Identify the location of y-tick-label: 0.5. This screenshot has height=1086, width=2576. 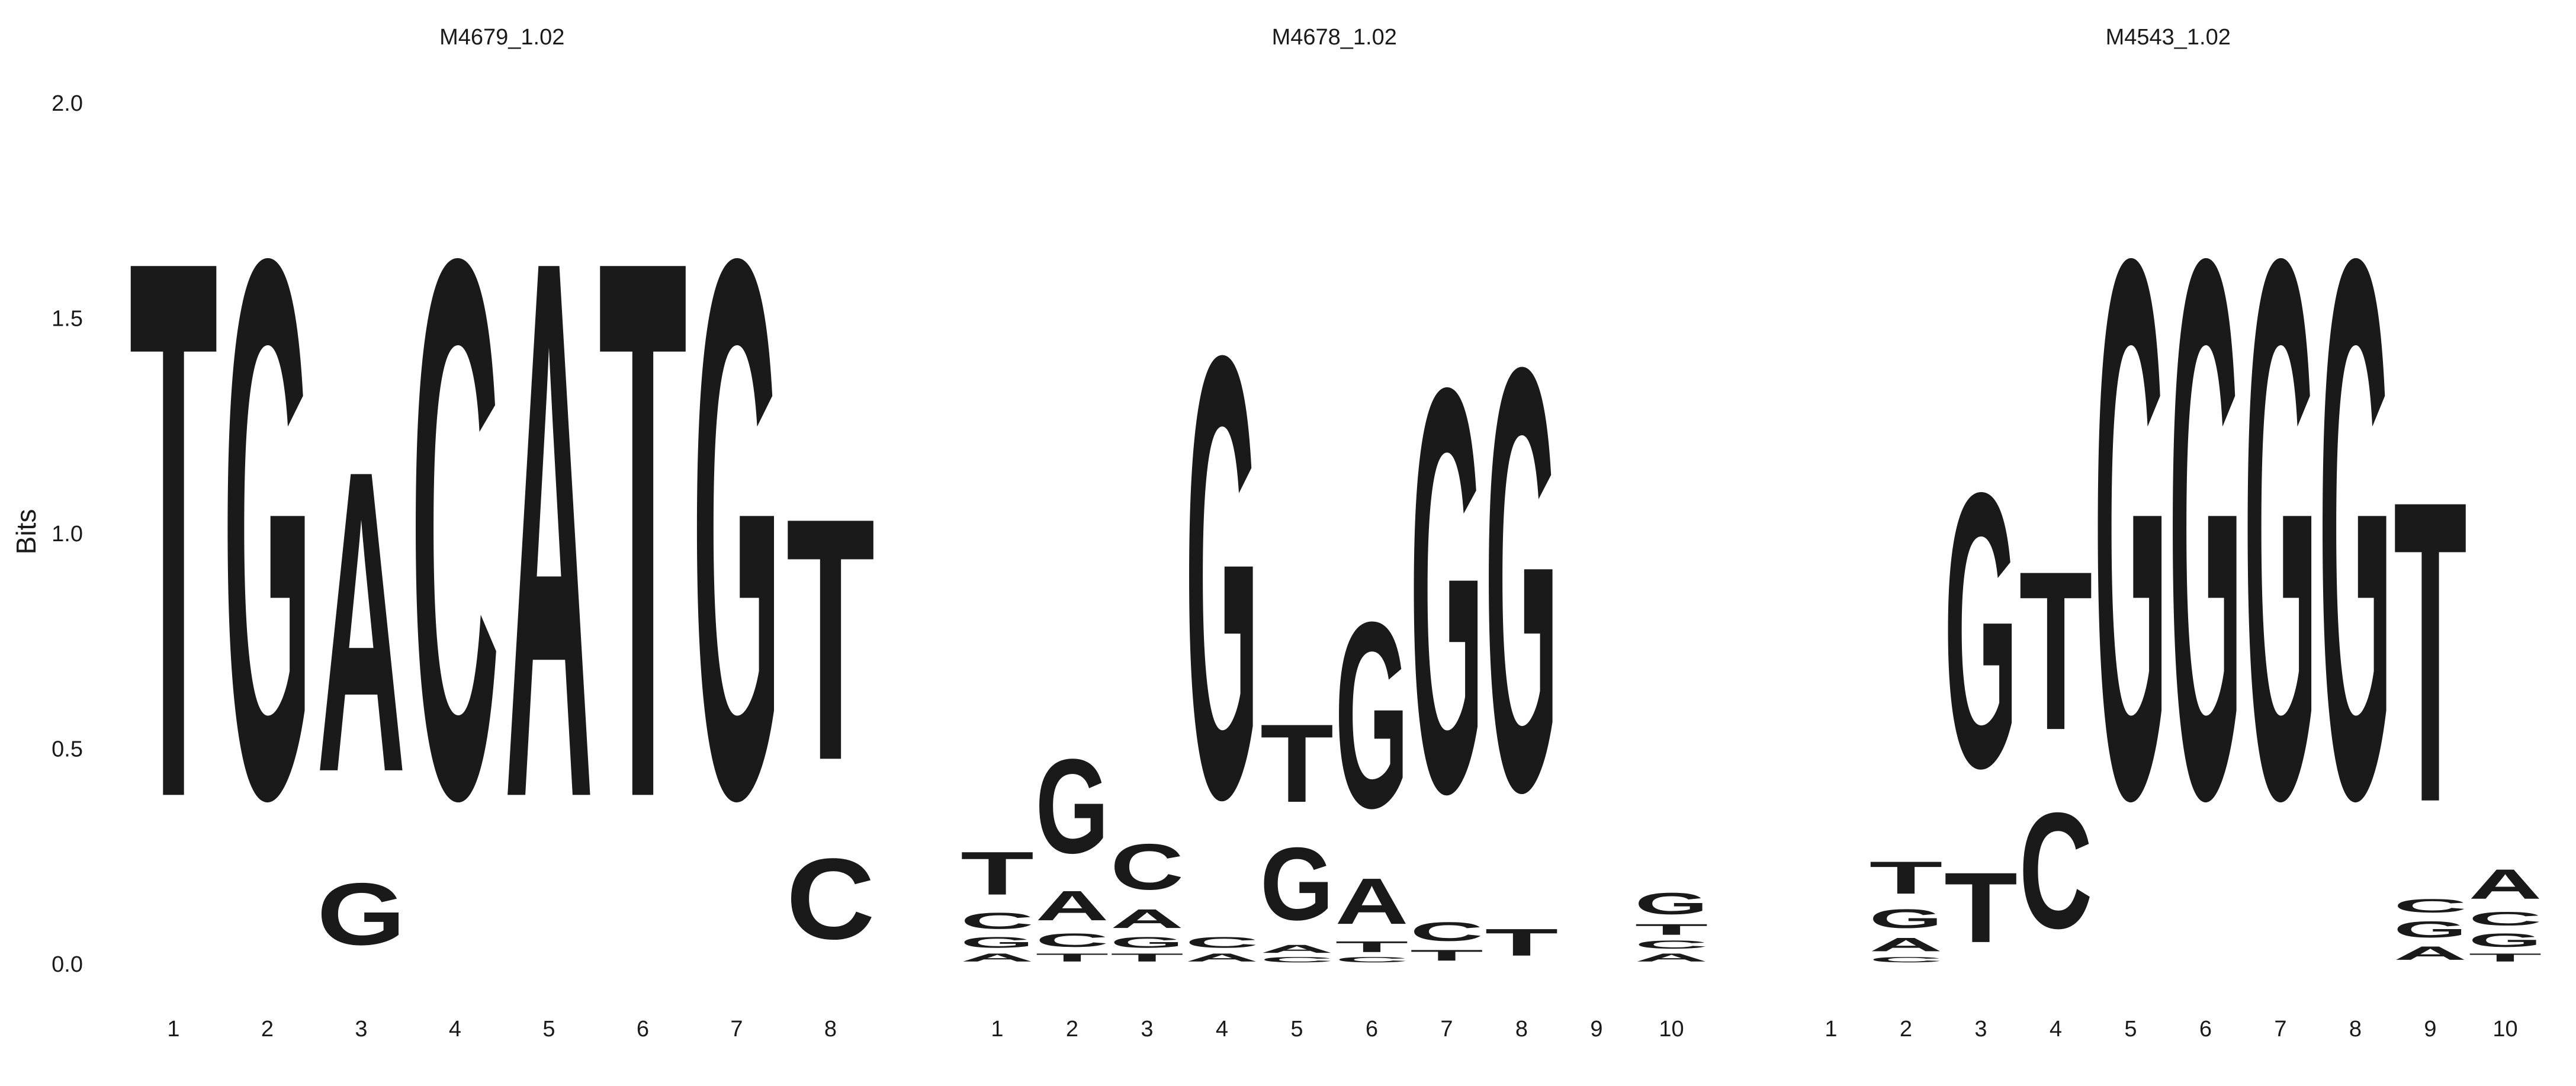
(67, 750).